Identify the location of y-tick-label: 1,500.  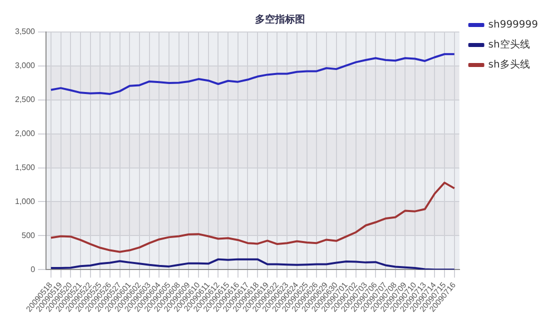
(25, 167).